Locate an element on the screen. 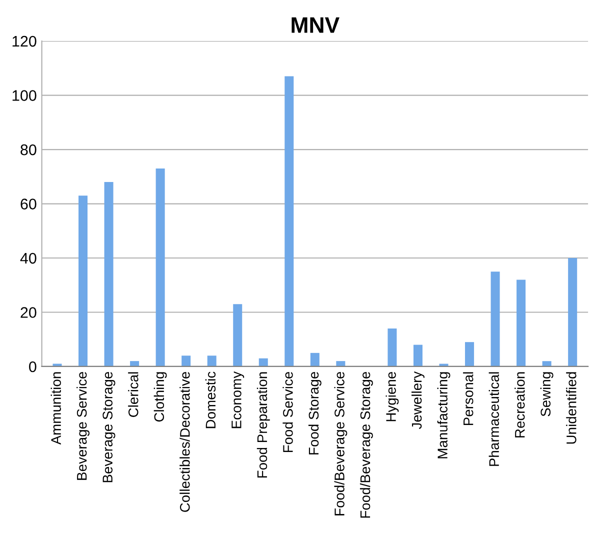  y-tick-label: 80 is located at coordinates (28, 150).